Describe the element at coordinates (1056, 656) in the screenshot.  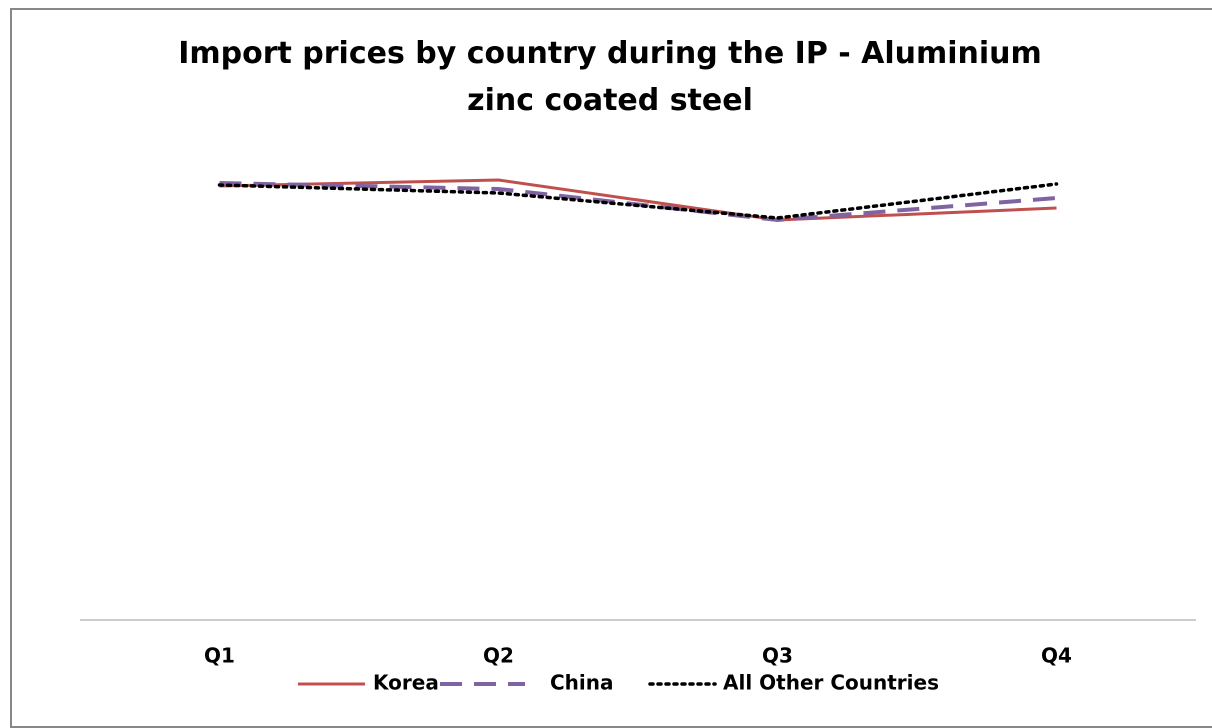
I see `x-tick-label: Q4` at that location.